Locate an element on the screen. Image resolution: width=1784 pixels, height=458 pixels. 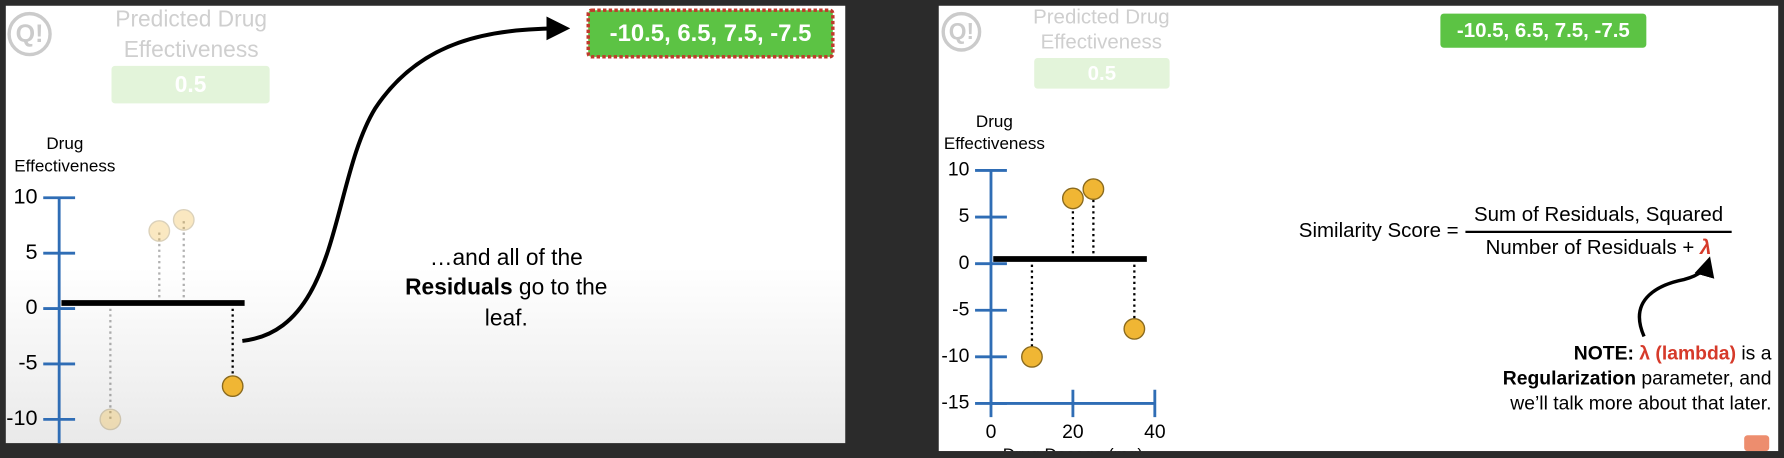
text-span: Similarity Score = is located at coordinates (1379, 230).